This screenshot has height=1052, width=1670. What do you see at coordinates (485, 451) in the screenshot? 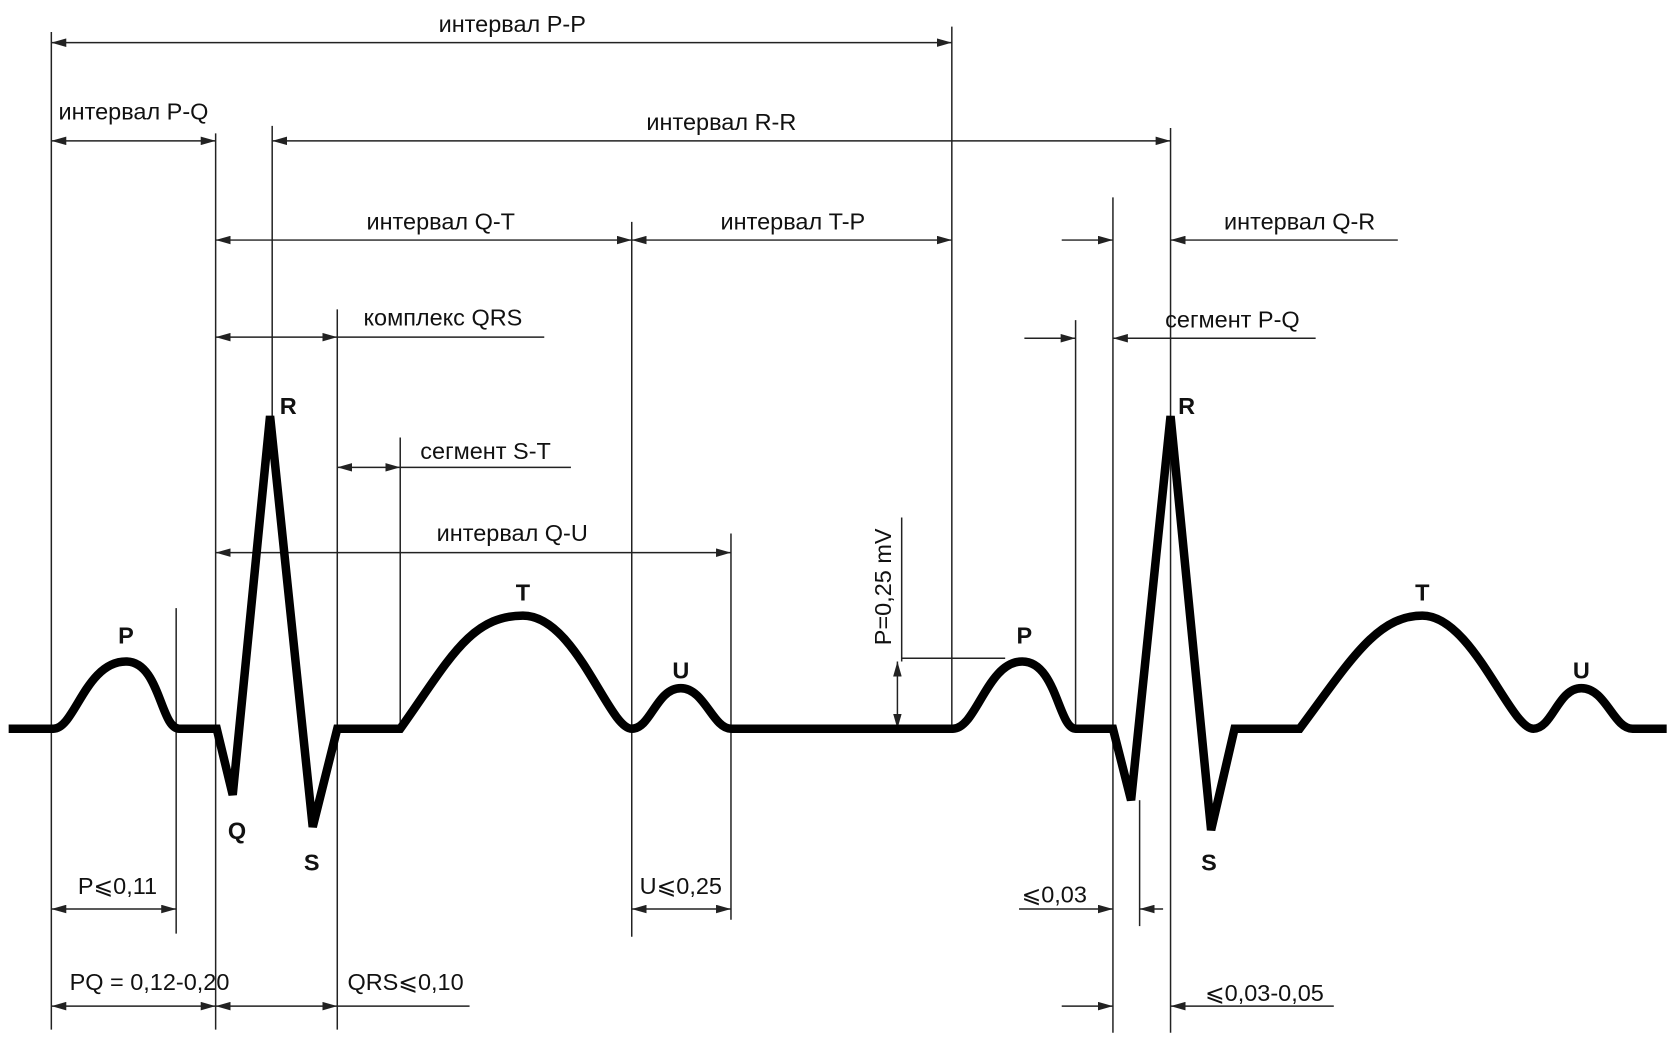
I see `label: сегмент S-T` at bounding box center [485, 451].